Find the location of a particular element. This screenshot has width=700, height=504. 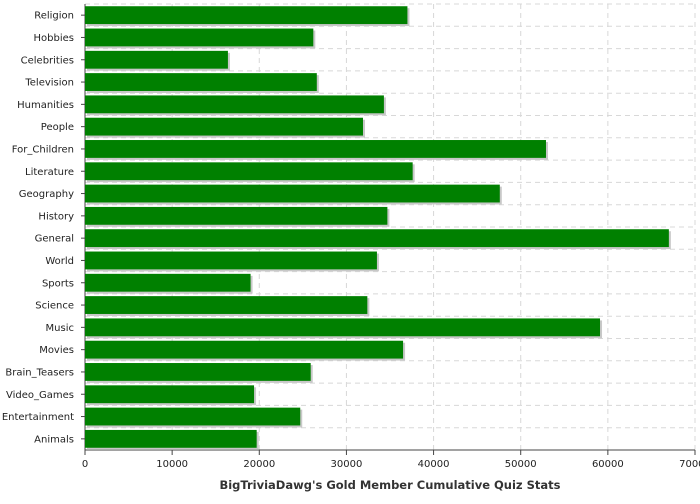

y-tick-label: Celebrities is located at coordinates (47, 60).